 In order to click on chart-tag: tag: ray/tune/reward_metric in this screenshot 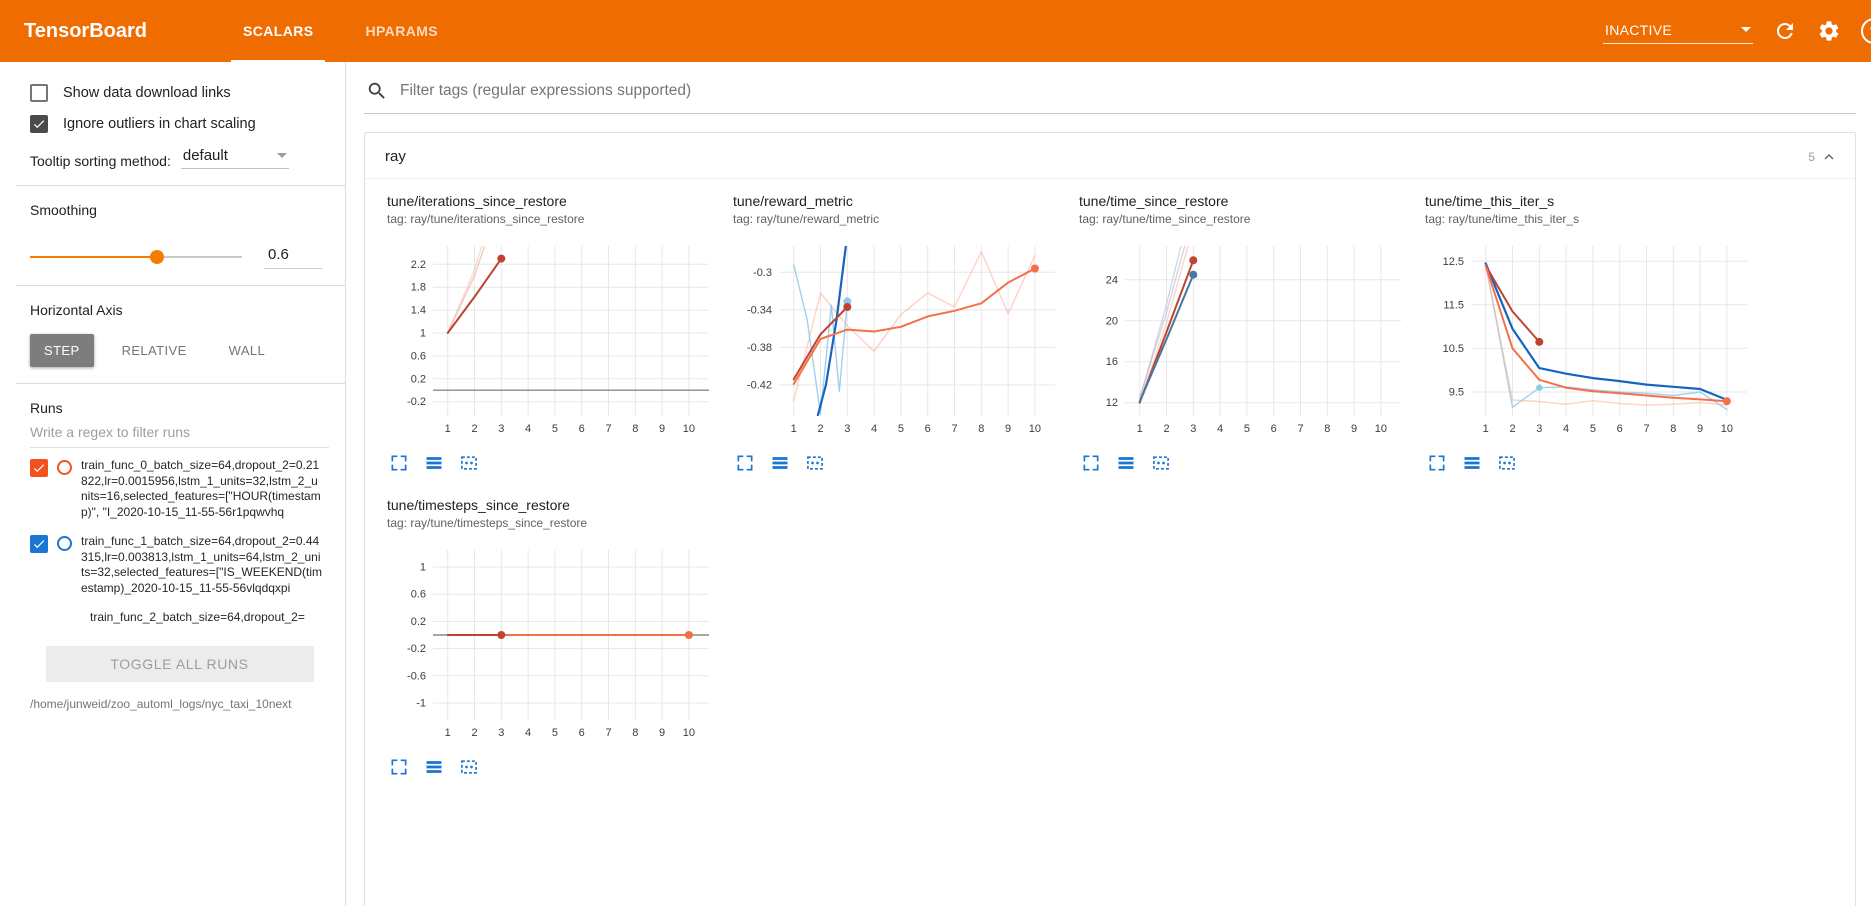, I will do `click(806, 219)`.